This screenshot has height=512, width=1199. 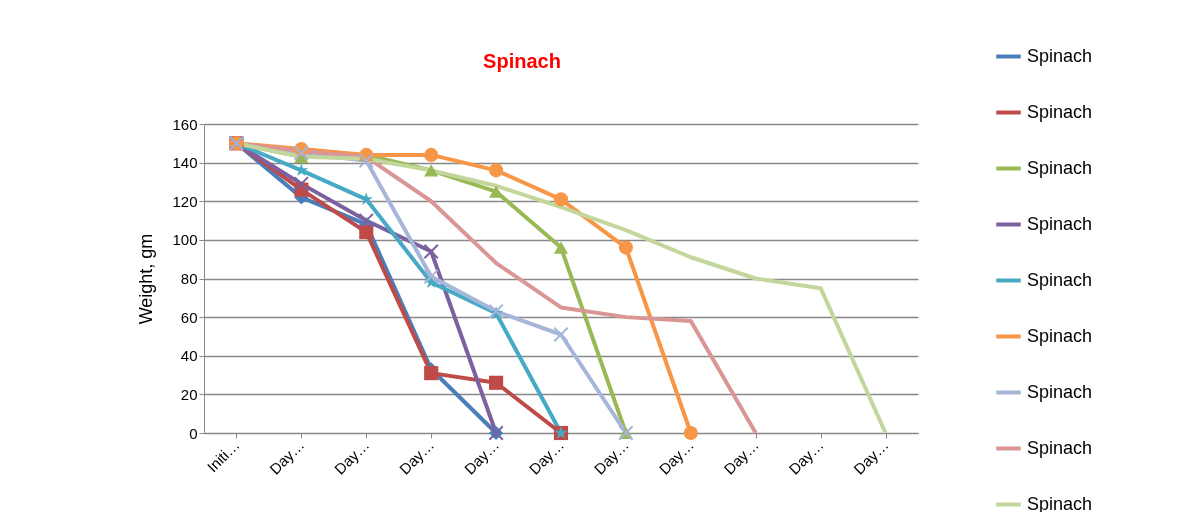 What do you see at coordinates (189, 317) in the screenshot?
I see `y-tick-label: 60` at bounding box center [189, 317].